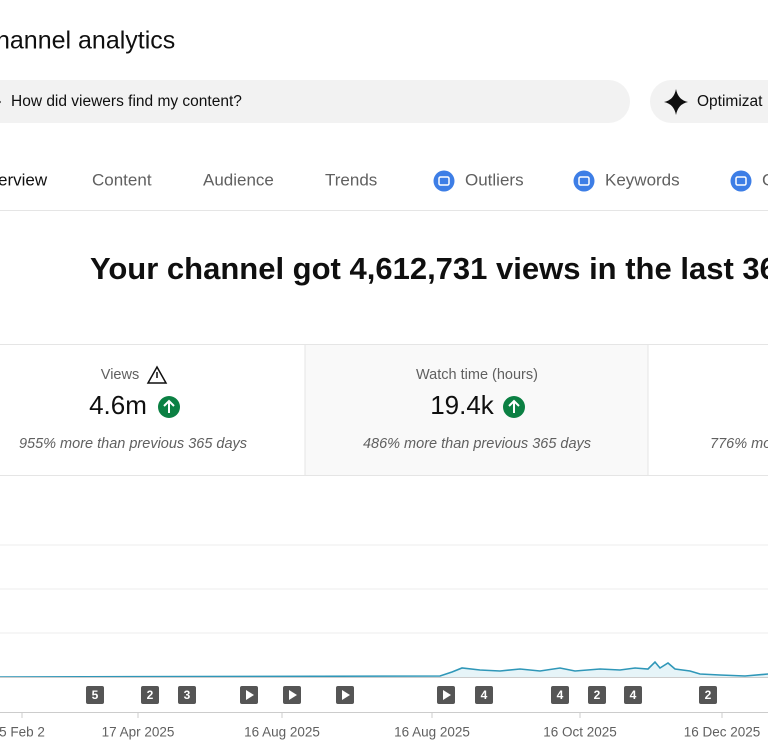 This screenshot has width=768, height=741. I want to click on search-placeholder: How did viewers find my content?, so click(126, 101).